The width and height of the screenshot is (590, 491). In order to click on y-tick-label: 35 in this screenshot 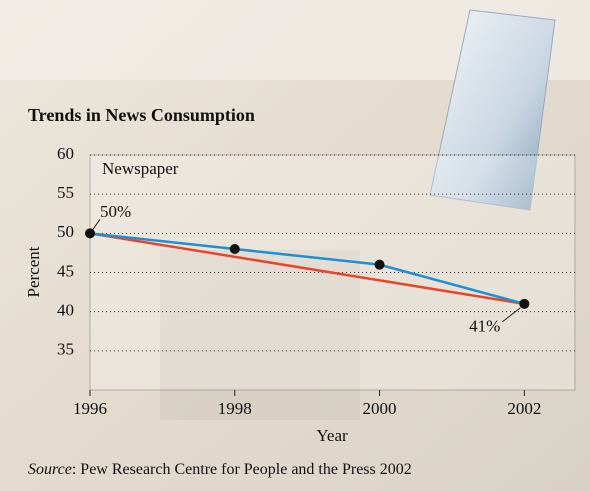, I will do `click(65, 349)`.